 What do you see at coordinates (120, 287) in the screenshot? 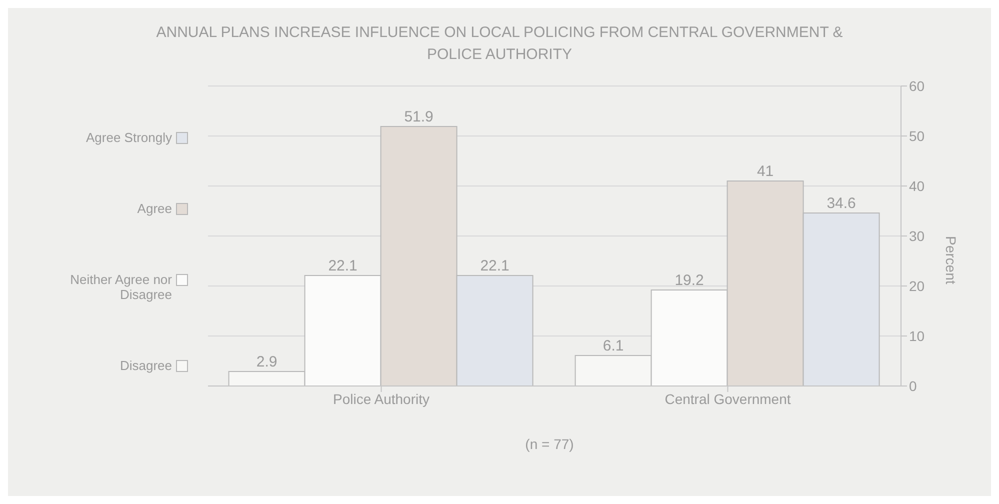
I see `legend-label: Neither Agree nor Disagree` at bounding box center [120, 287].